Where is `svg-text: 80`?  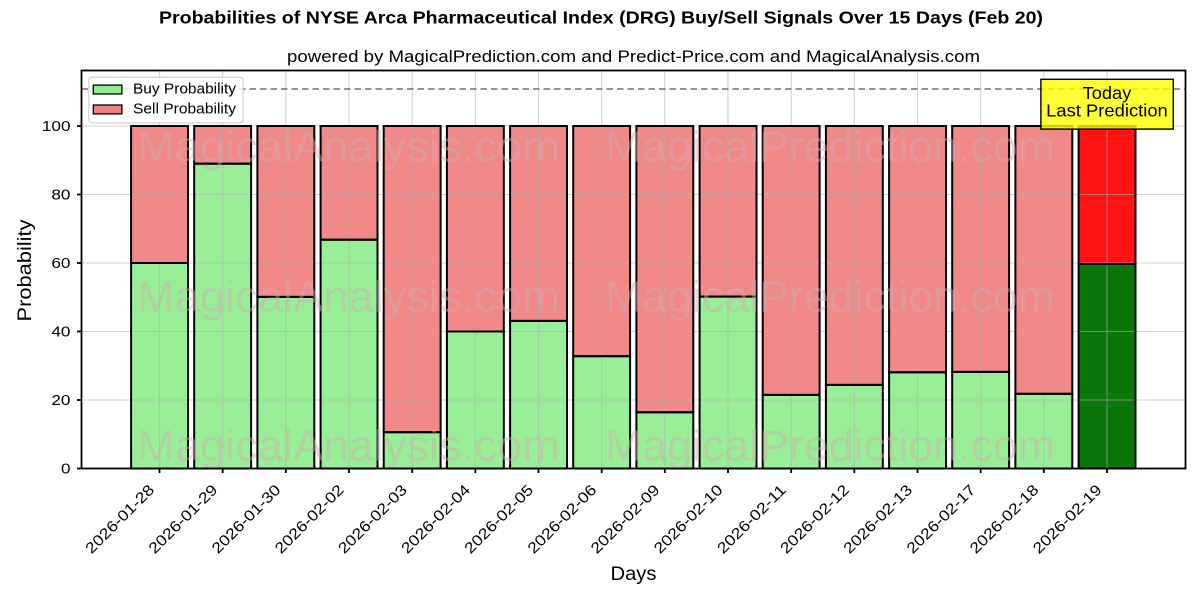 svg-text: 80 is located at coordinates (60, 194).